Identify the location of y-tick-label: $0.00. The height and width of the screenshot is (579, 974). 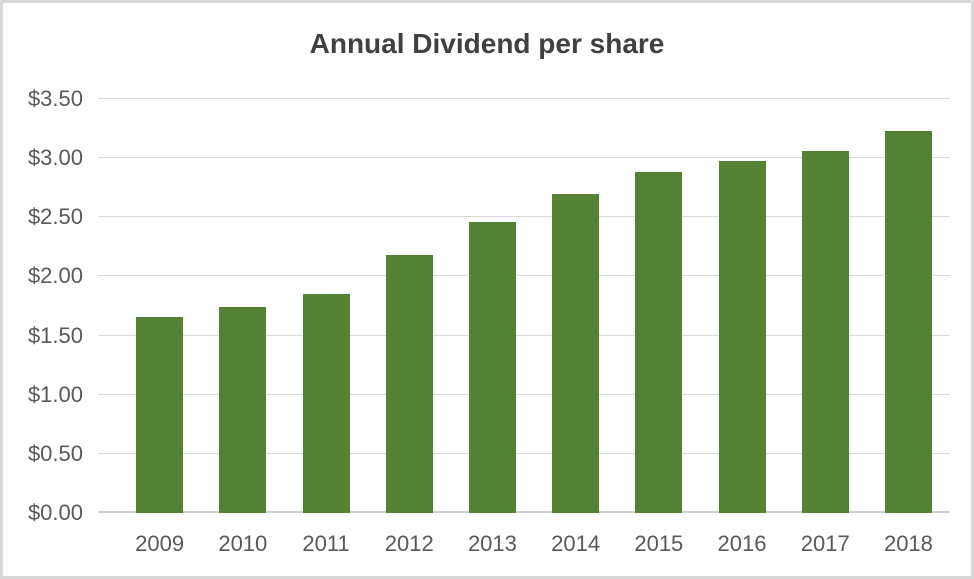
(55, 512).